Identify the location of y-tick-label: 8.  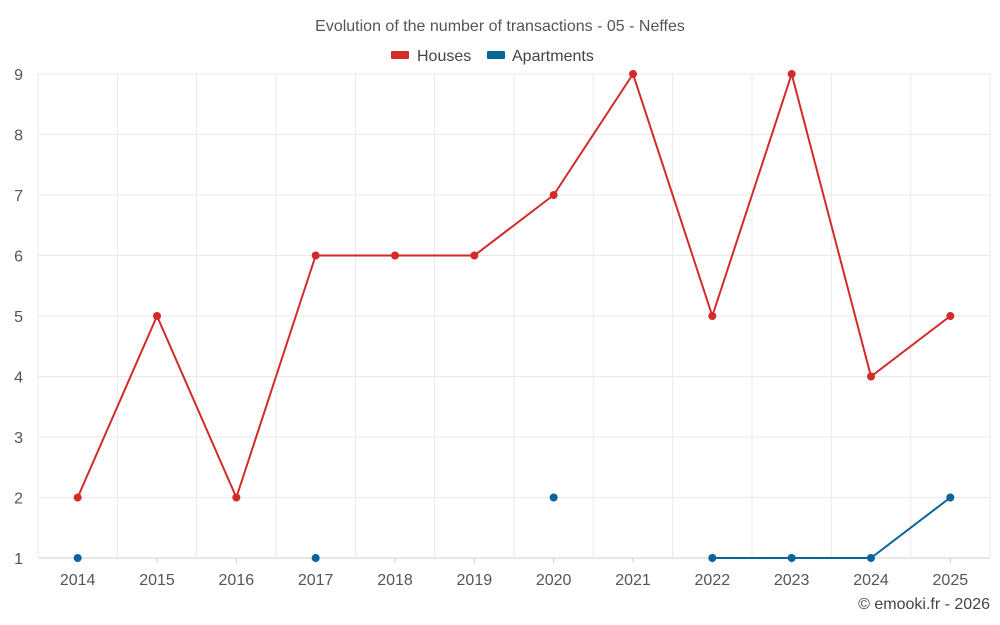
(18, 136).